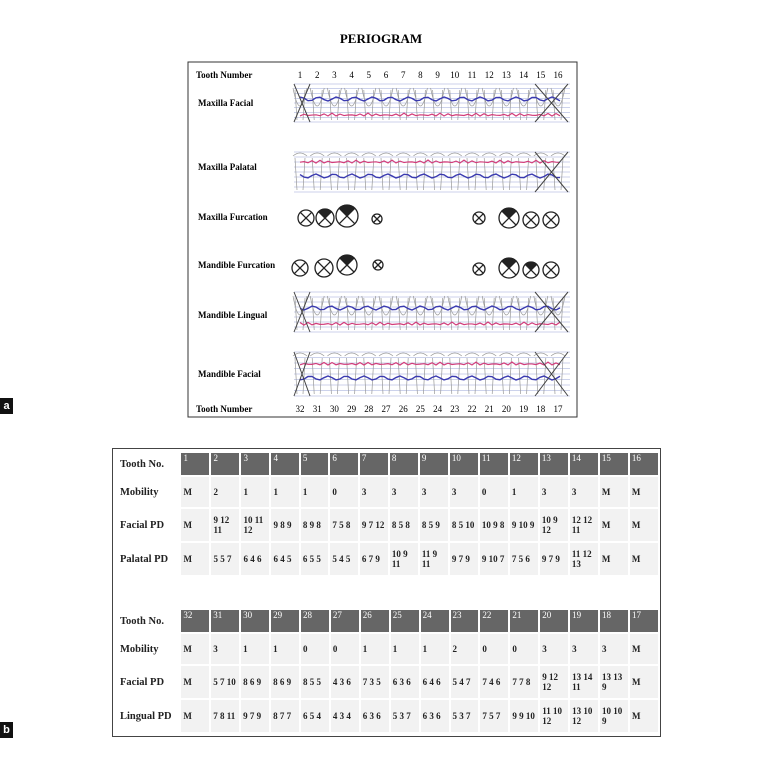  What do you see at coordinates (584, 716) in the screenshot?
I see `cell: 13 10 12` at bounding box center [584, 716].